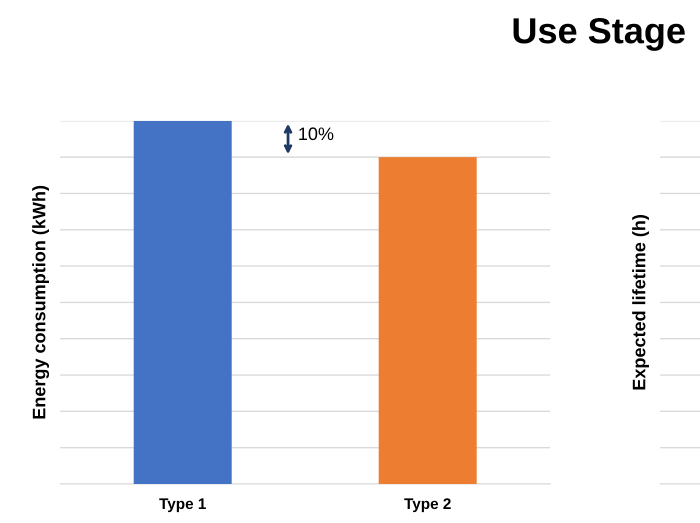 This screenshot has width=700, height=523. Describe the element at coordinates (41, 302) in the screenshot. I see `y-axis-title: Energy consumption (kWh)` at that location.